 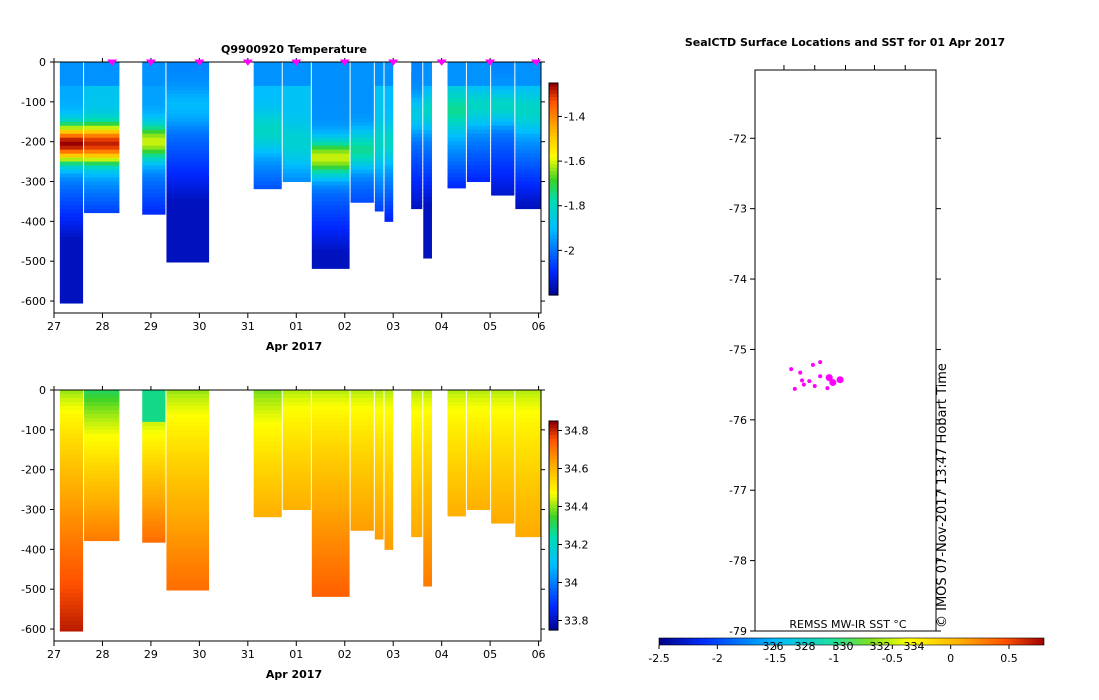 I want to click on x-tick-label: 31, so click(x=248, y=326).